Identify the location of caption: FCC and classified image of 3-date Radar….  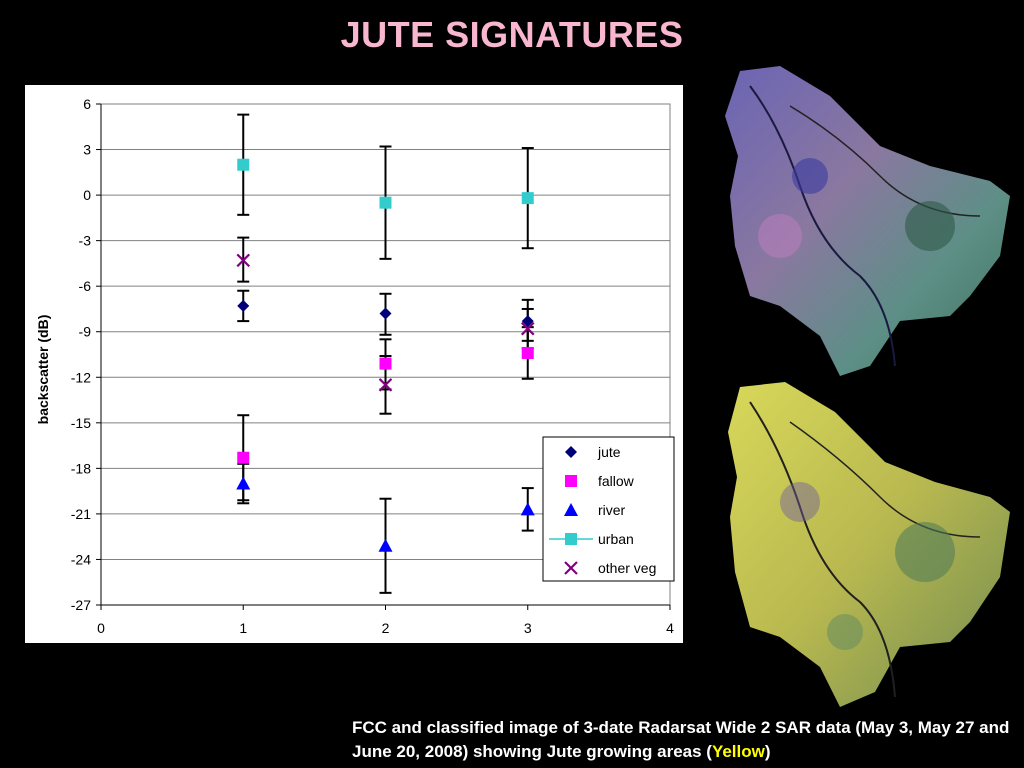
(684, 740).